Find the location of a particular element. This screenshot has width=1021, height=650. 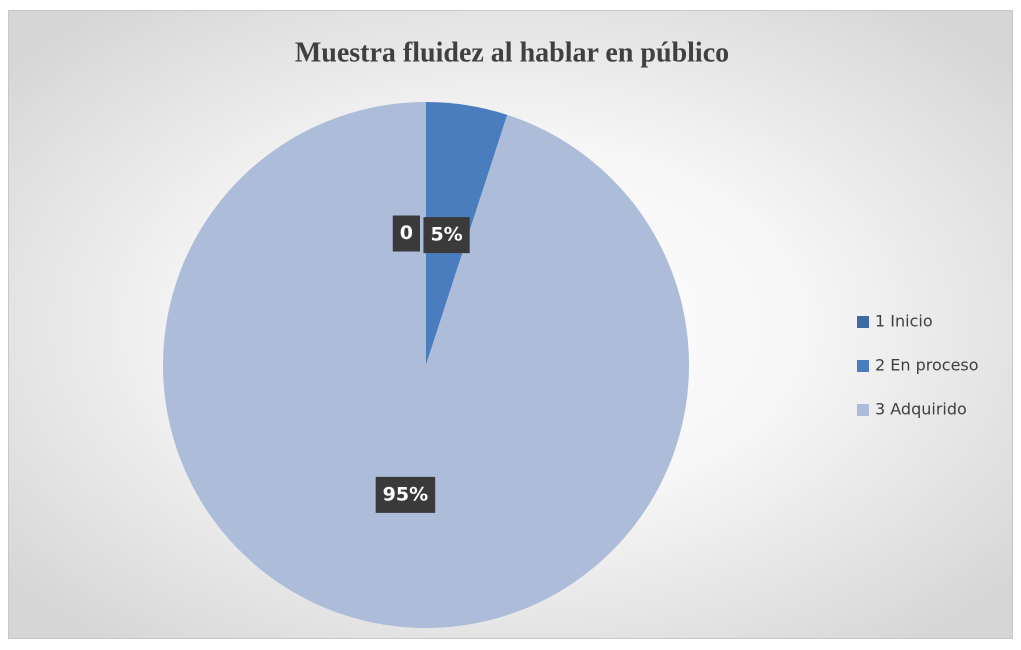

data-label: 95% is located at coordinates (405, 494).